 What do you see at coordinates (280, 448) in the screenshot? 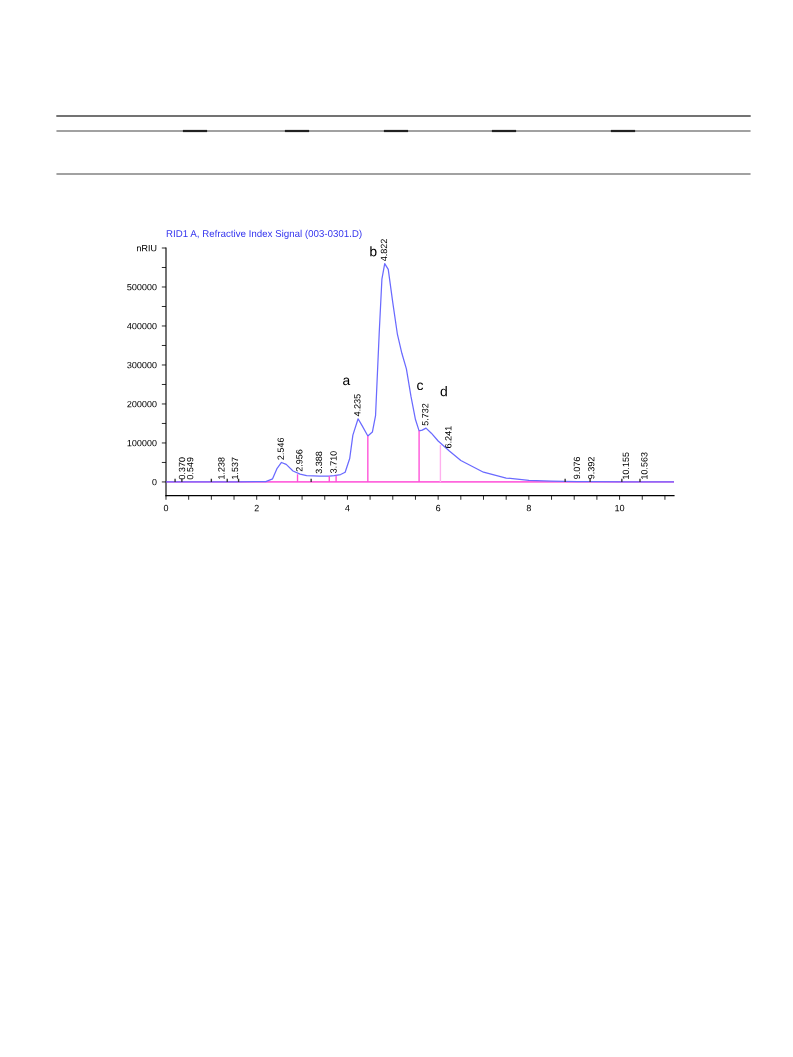
I see `annotation: 2.546` at bounding box center [280, 448].